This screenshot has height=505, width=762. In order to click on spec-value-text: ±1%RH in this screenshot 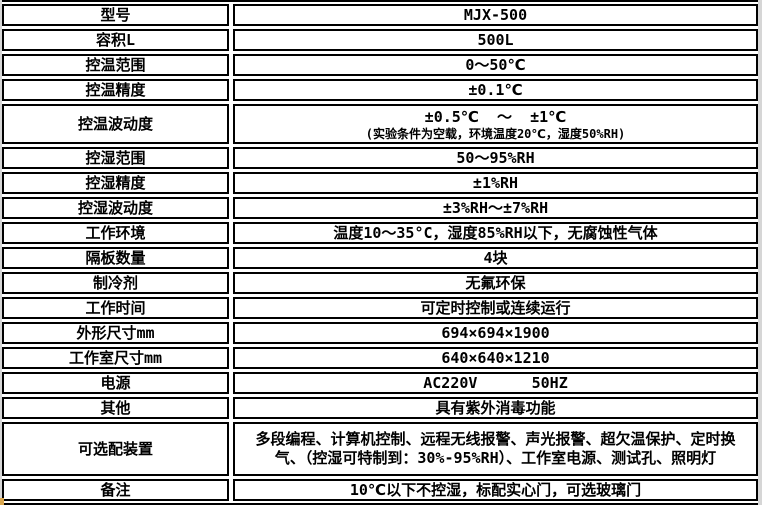, I will do `click(495, 182)`.